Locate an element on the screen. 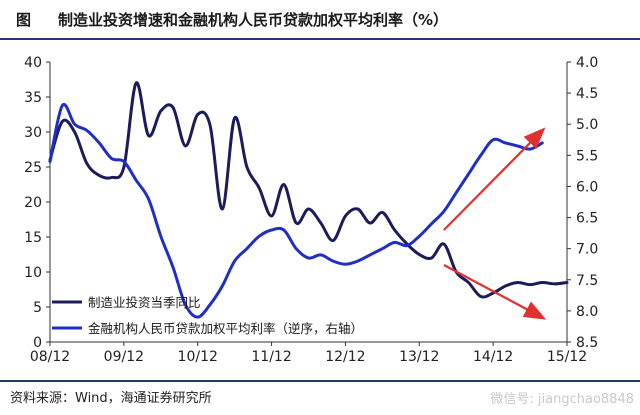 The width and height of the screenshot is (640, 415). figure-label: 图 is located at coordinates (24, 20).